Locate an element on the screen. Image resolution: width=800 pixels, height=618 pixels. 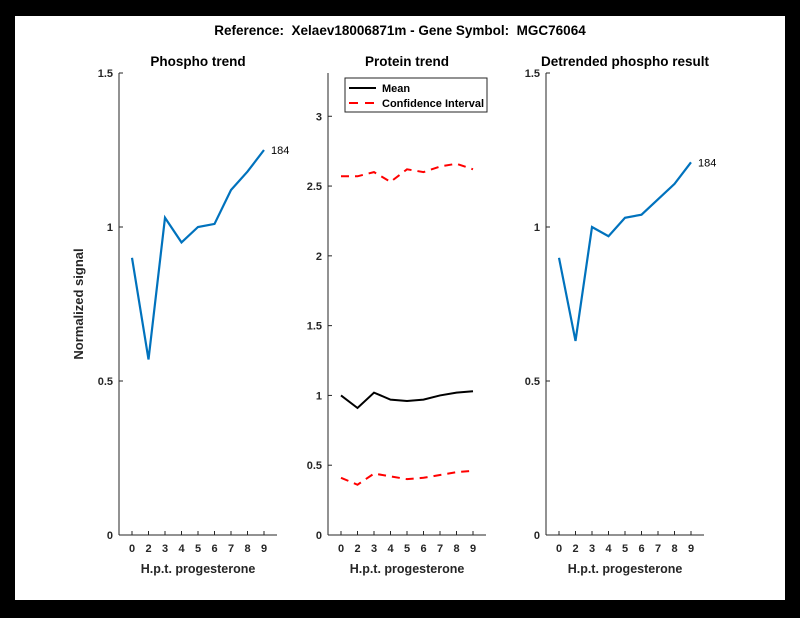
chart-title: Protein trend is located at coordinates (407, 61).